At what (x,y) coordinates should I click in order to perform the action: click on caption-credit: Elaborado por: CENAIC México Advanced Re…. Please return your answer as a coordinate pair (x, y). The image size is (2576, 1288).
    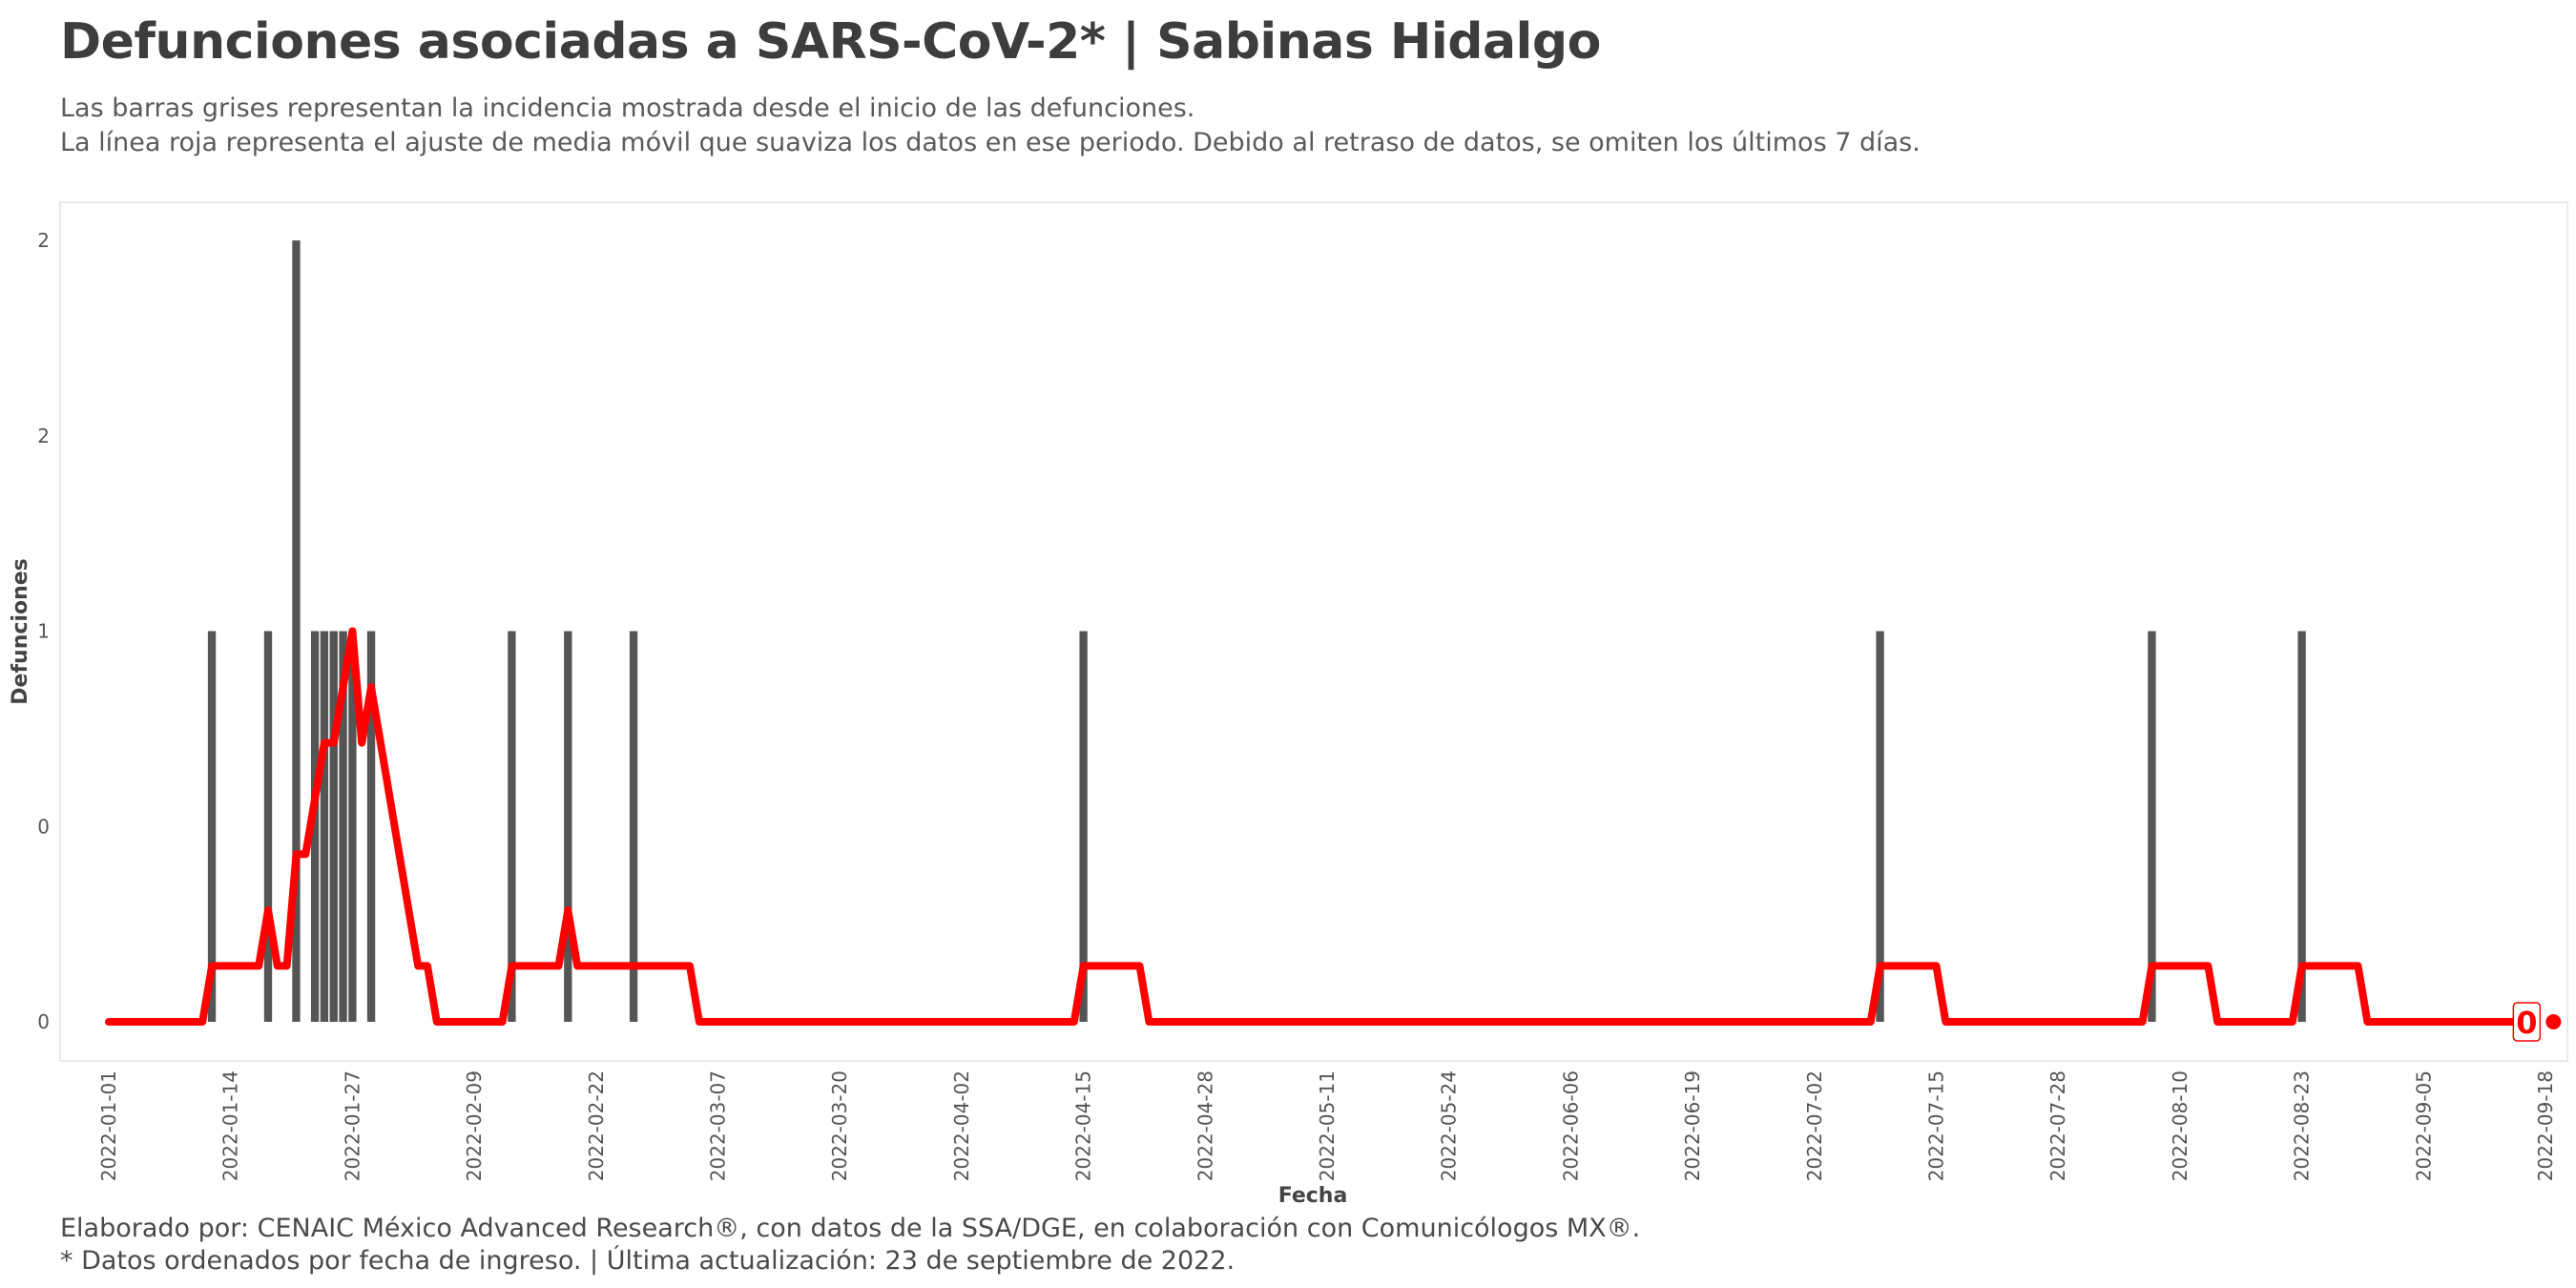
    Looking at the image, I should click on (850, 1228).